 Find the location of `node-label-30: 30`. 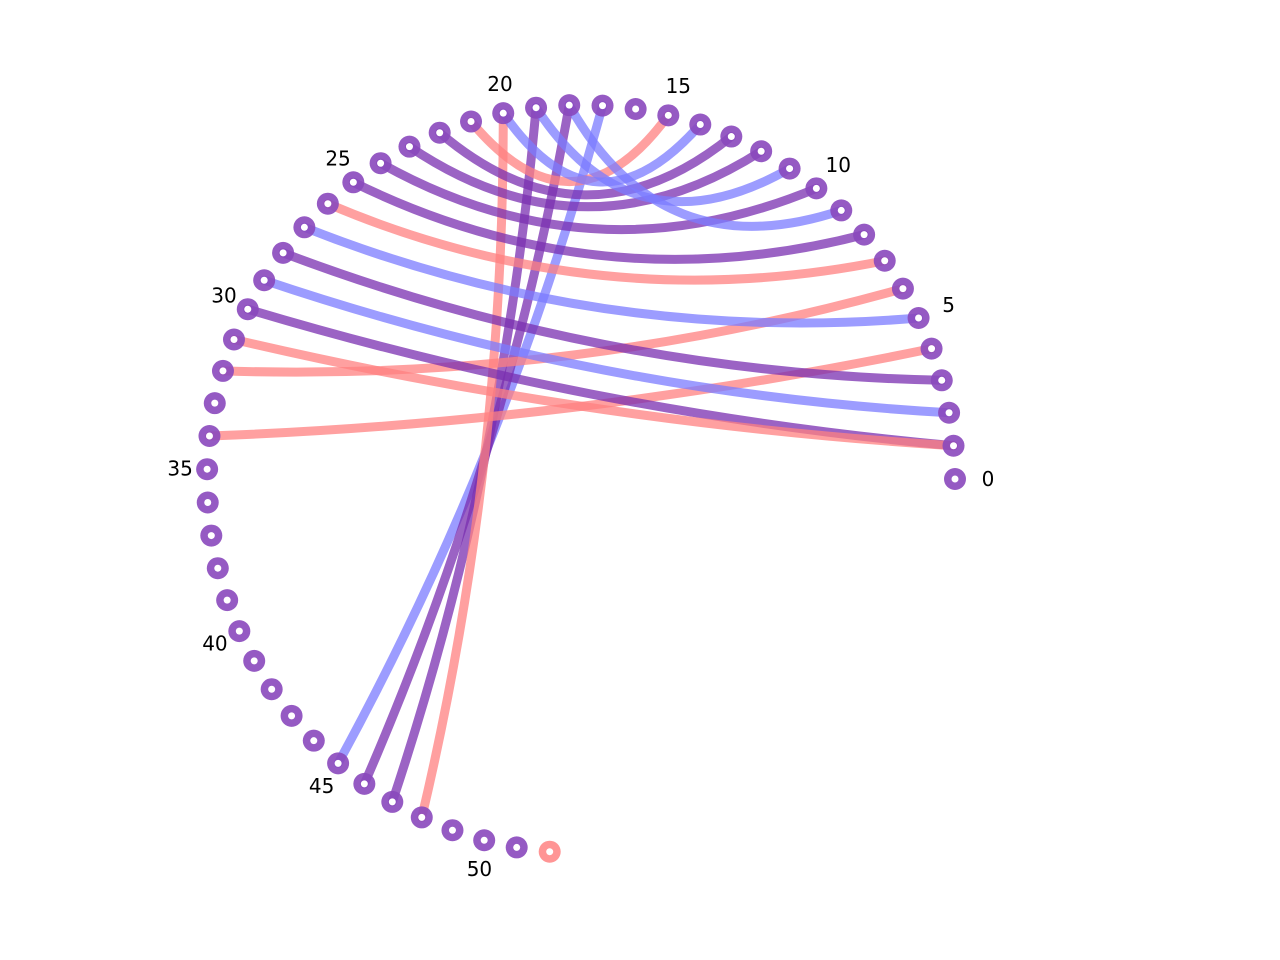

node-label-30: 30 is located at coordinates (223, 296).